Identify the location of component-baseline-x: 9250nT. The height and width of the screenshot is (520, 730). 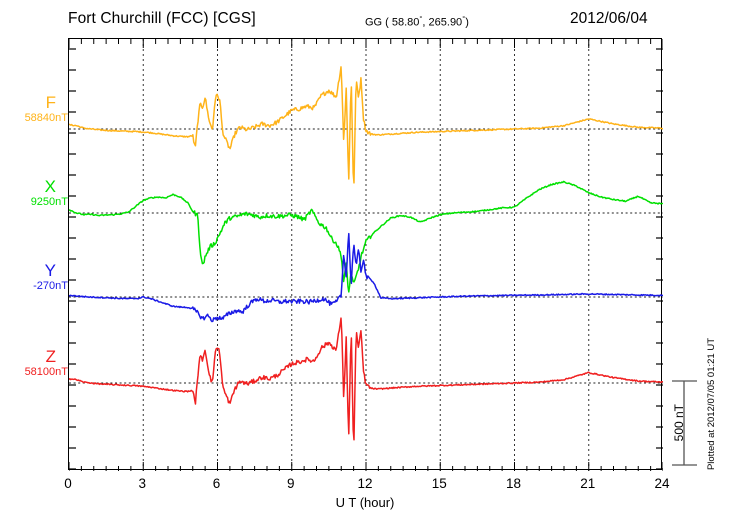
(49, 202).